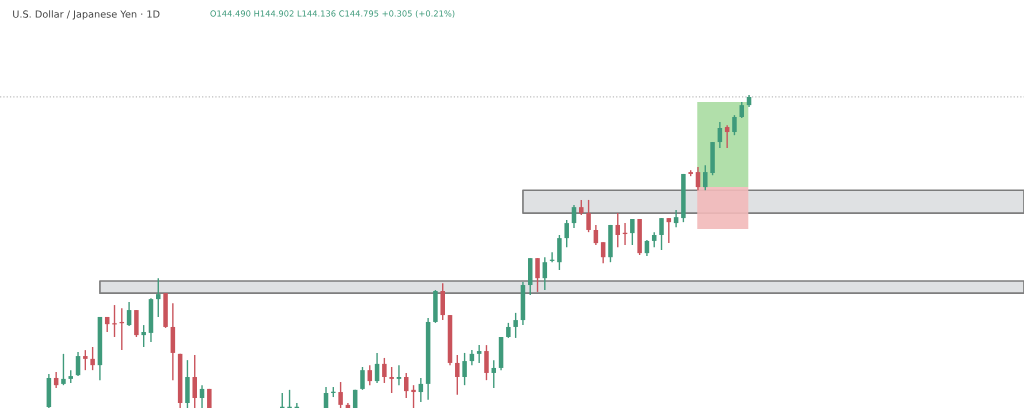 The width and height of the screenshot is (1024, 408). I want to click on chart-title: U.S. Dollar / Japanese Yen · 1D, so click(86, 15).